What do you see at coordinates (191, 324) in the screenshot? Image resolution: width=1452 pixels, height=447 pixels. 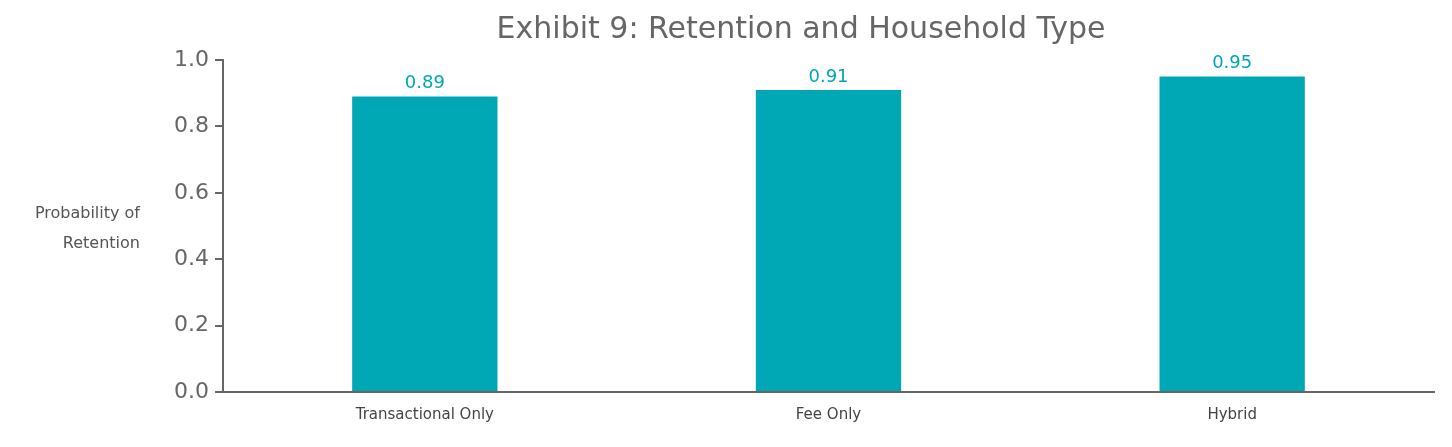 I see `y-tick-label: 0.2` at bounding box center [191, 324].